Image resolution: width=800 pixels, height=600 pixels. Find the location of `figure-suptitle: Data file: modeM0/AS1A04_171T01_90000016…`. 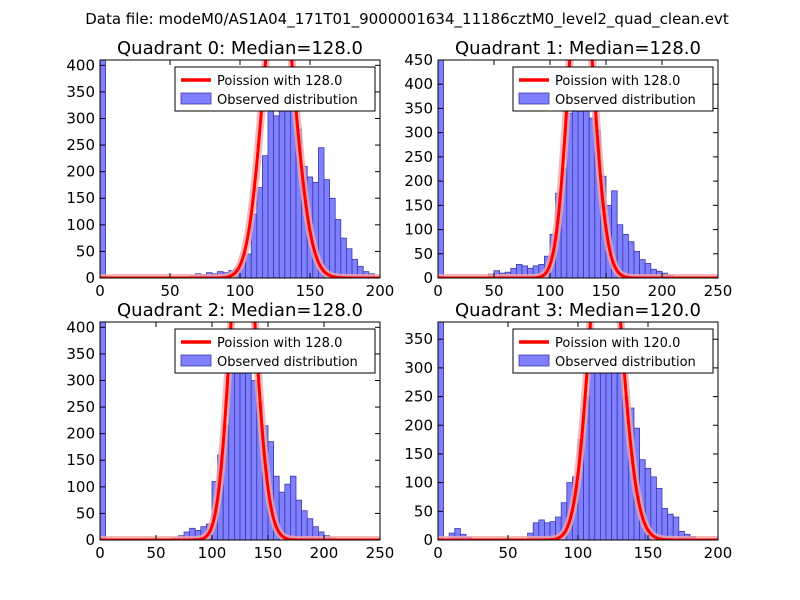

figure-suptitle: Data file: modeM0/AS1A04_171T01_90000016… is located at coordinates (407, 19).